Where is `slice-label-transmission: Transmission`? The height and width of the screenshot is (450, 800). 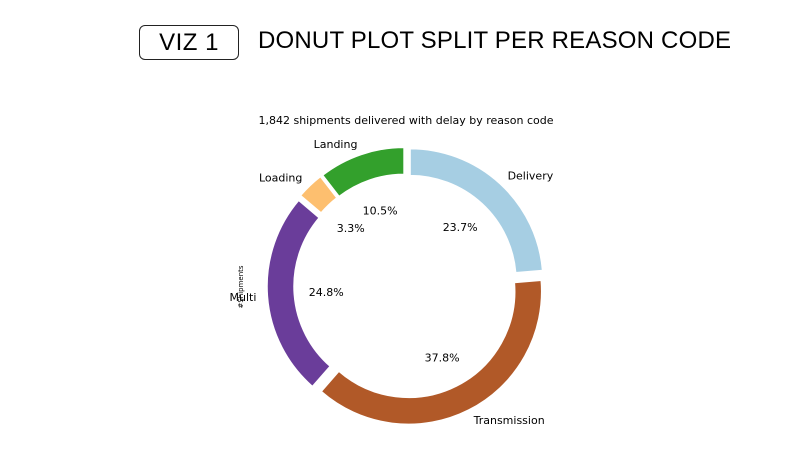
slice-label-transmission: Transmission is located at coordinates (509, 420).